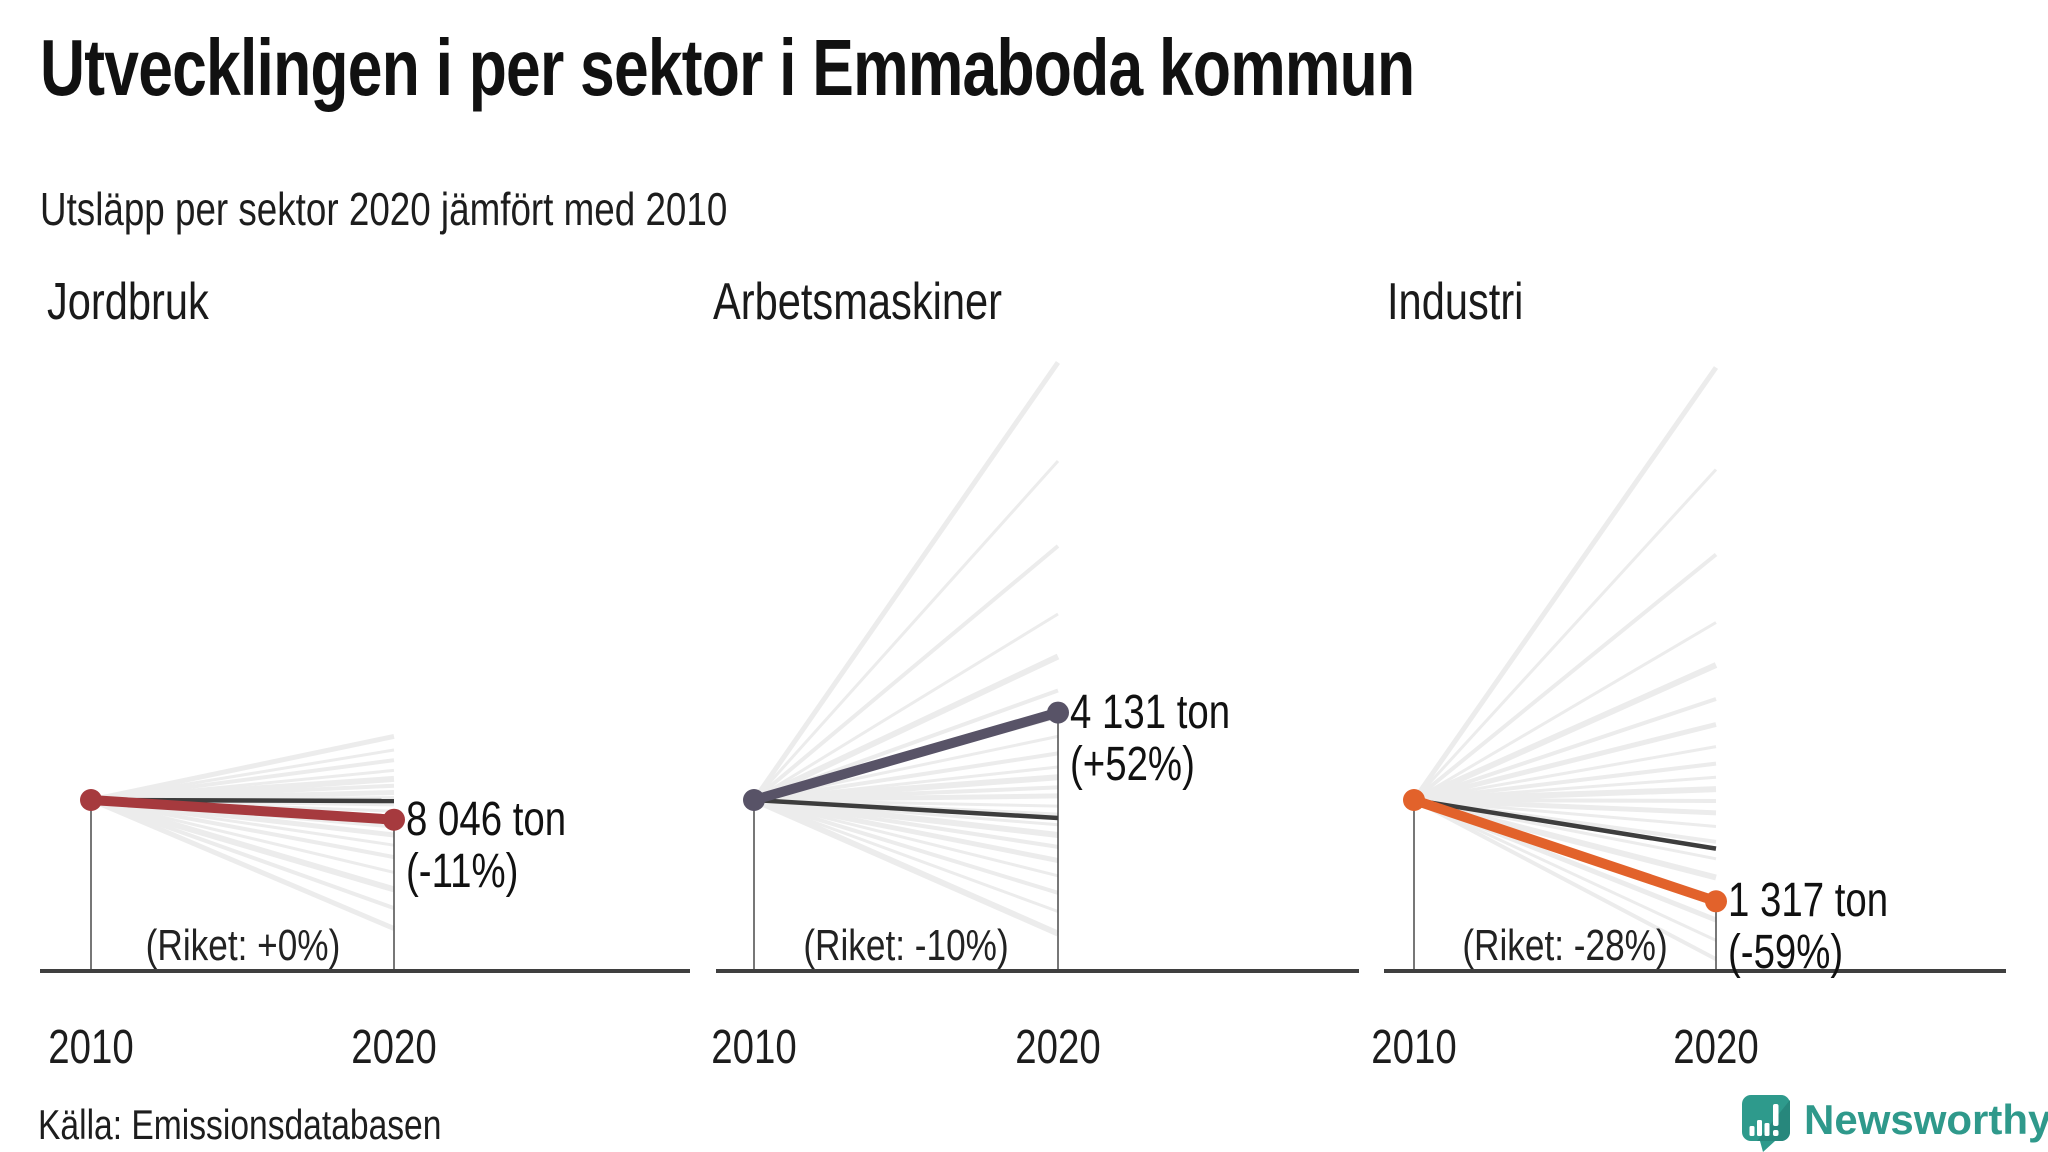  Describe the element at coordinates (240, 1124) in the screenshot. I see `source-label: Källa: Emissionsdatabasen` at that location.